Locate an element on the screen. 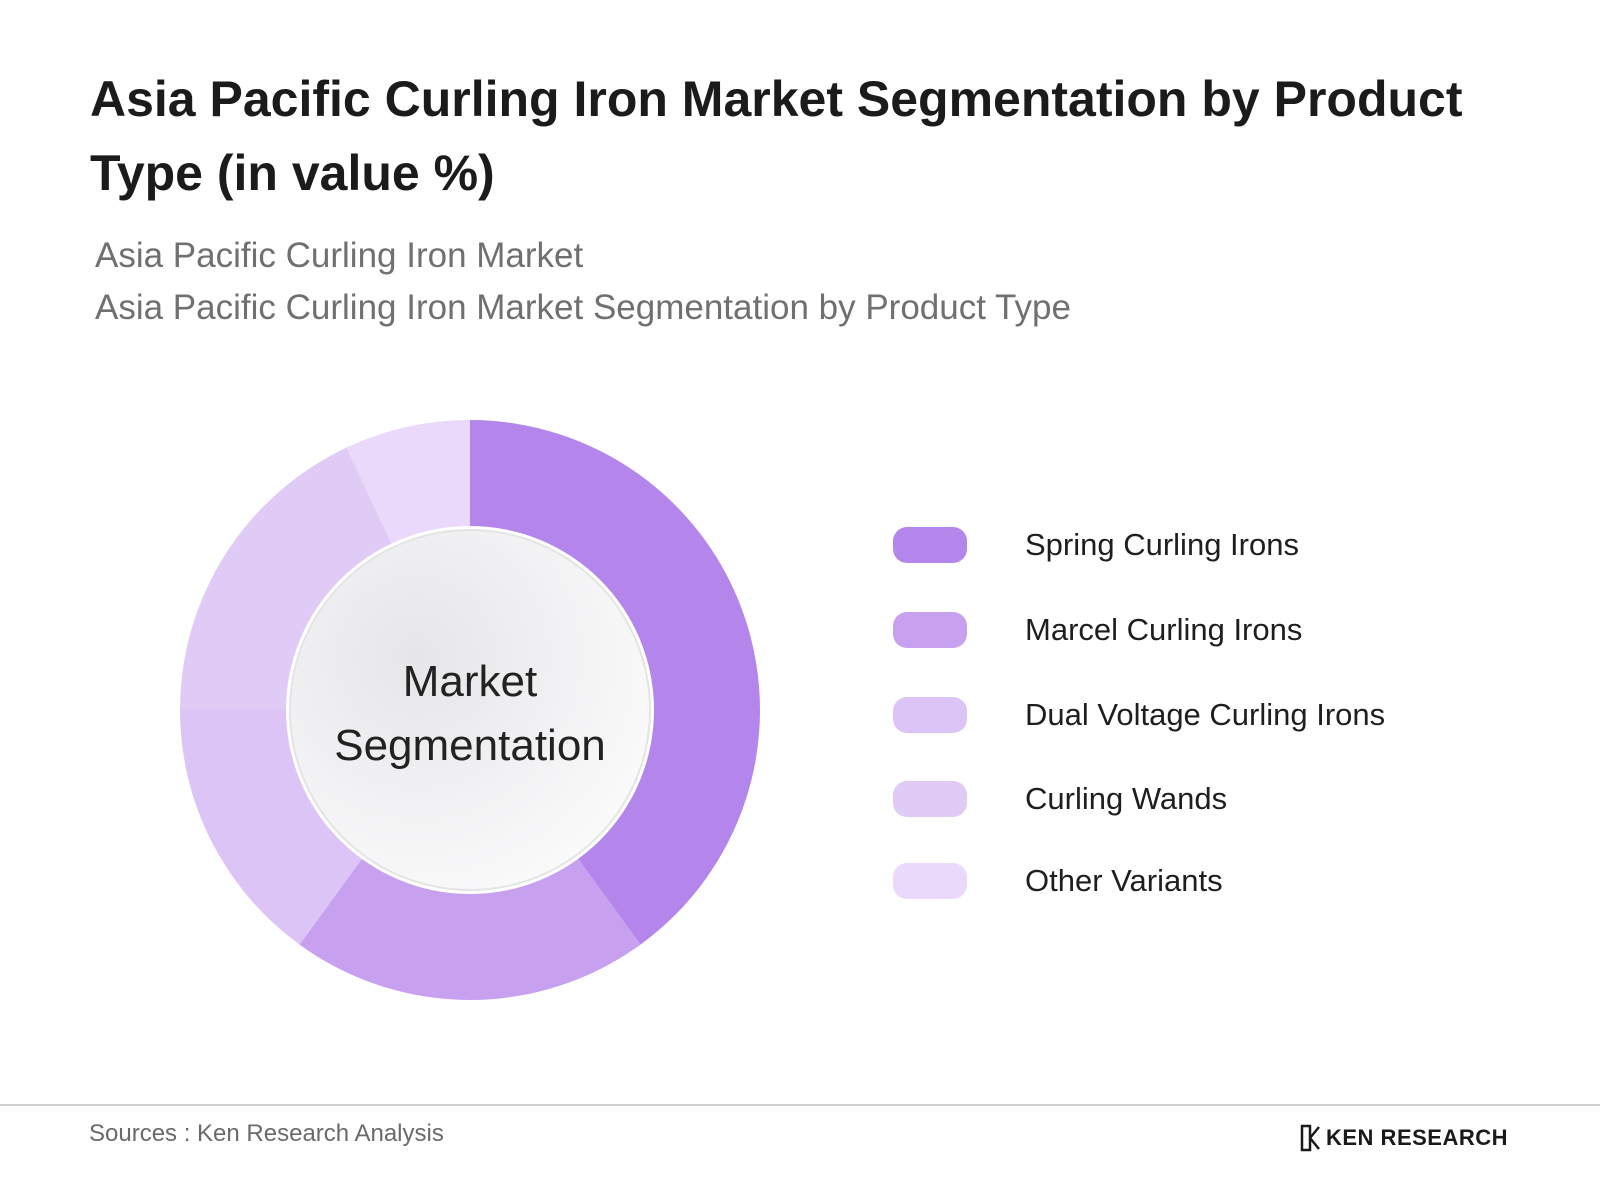  donut-center-disc is located at coordinates (470, 710).